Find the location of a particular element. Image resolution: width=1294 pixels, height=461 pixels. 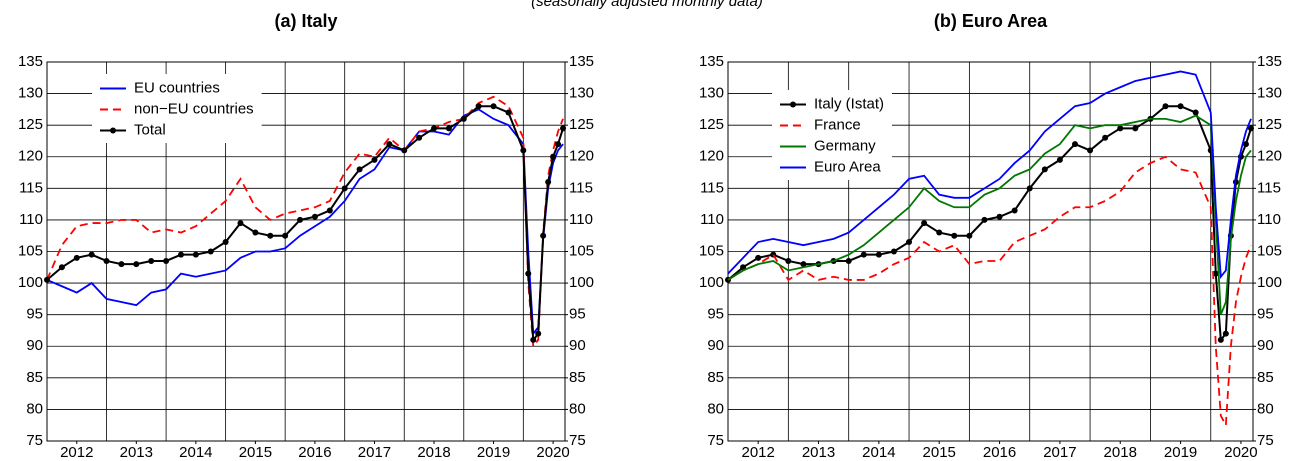

y-tick-label: 125 is located at coordinates (30, 124).